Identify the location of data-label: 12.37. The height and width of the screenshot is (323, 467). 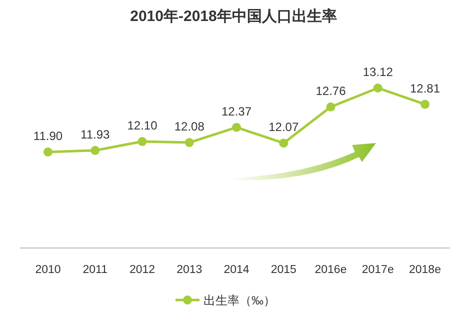
(236, 111).